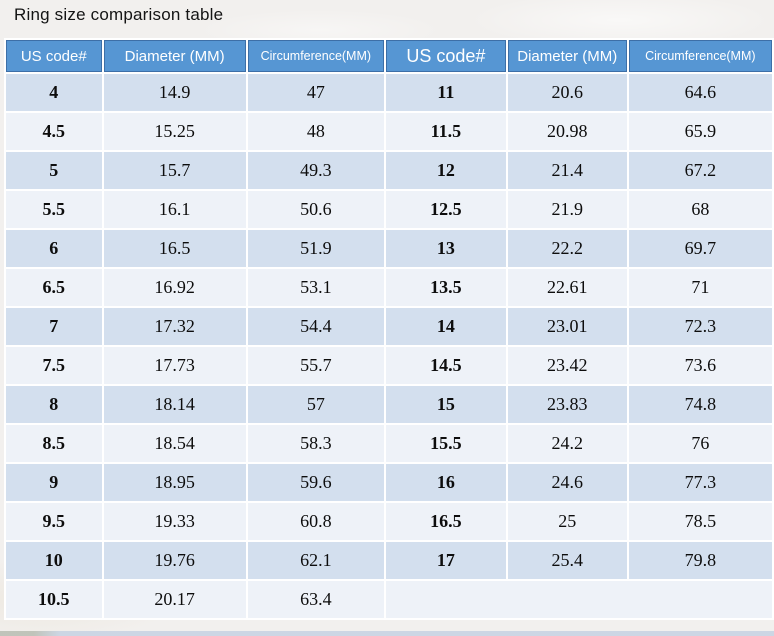 The width and height of the screenshot is (774, 636). I want to click on diameter-cell: 20.98, so click(567, 131).